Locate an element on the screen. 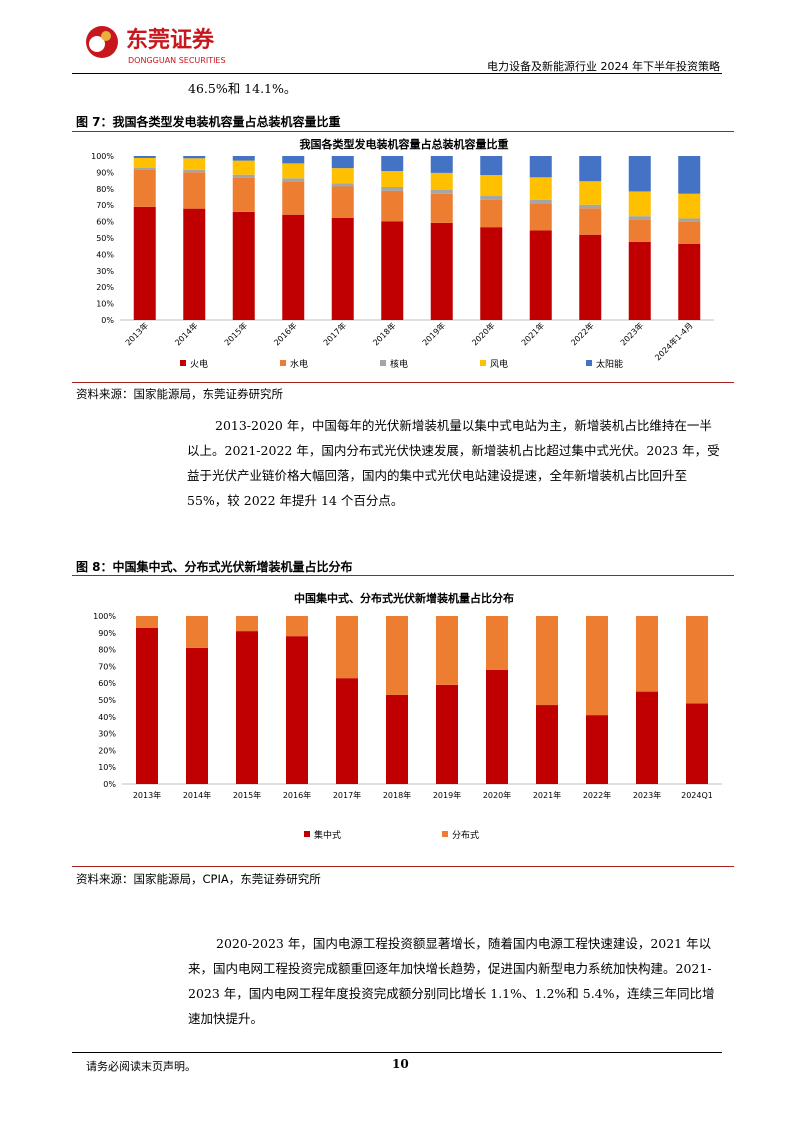 The image size is (794, 1123). x-tick-label: 2015年 is located at coordinates (247, 795).